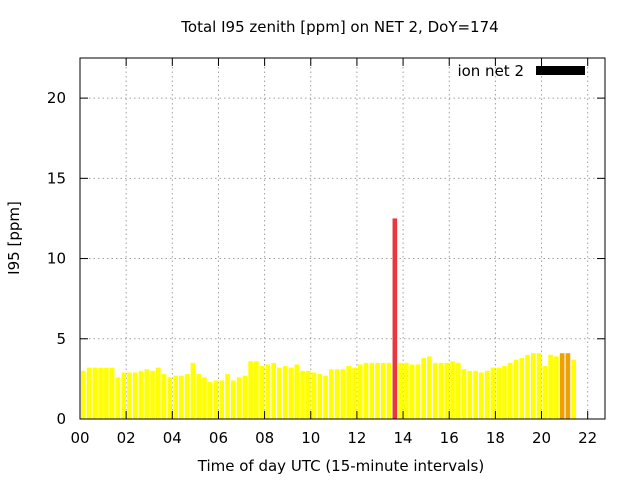  Describe the element at coordinates (126, 438) in the screenshot. I see `x-tick-label: 02` at that location.